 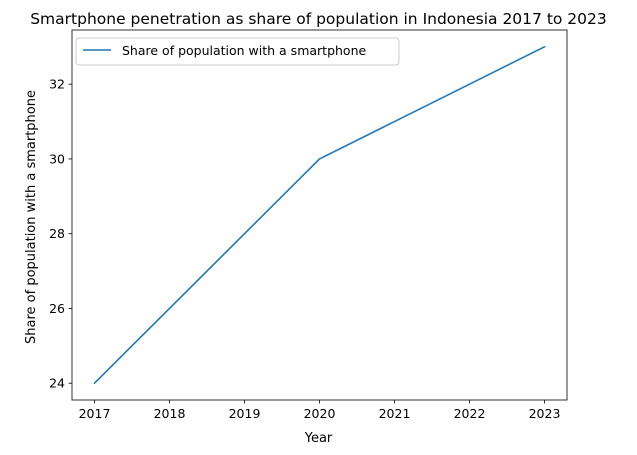 I want to click on x-tick-label: 2023, so click(x=545, y=413).